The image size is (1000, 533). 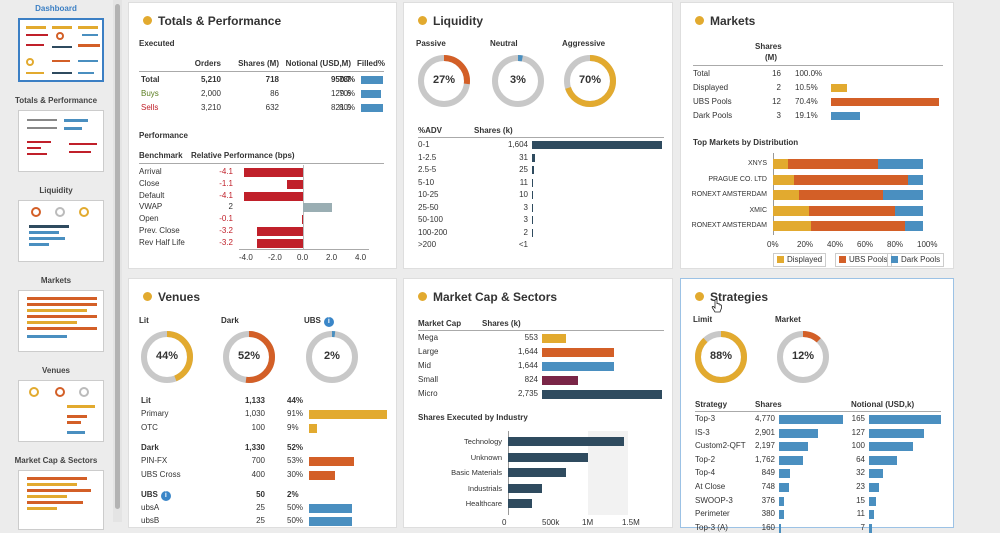 I want to click on gauge-value: 3%, so click(x=518, y=80).